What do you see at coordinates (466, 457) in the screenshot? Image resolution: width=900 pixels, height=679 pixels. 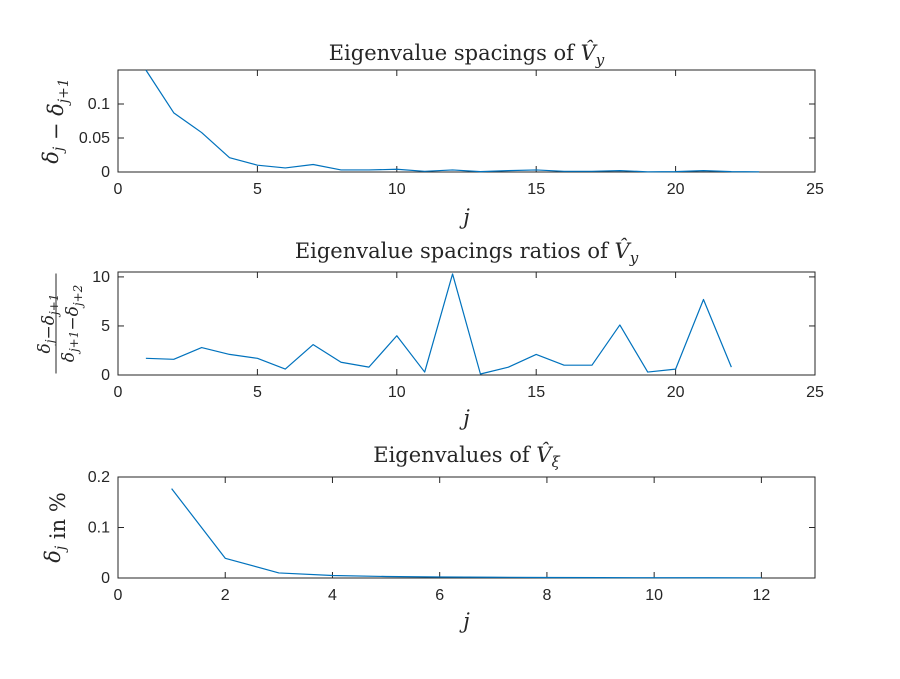 I see `chart-title: Eigenvalues of V̂ξ` at bounding box center [466, 457].